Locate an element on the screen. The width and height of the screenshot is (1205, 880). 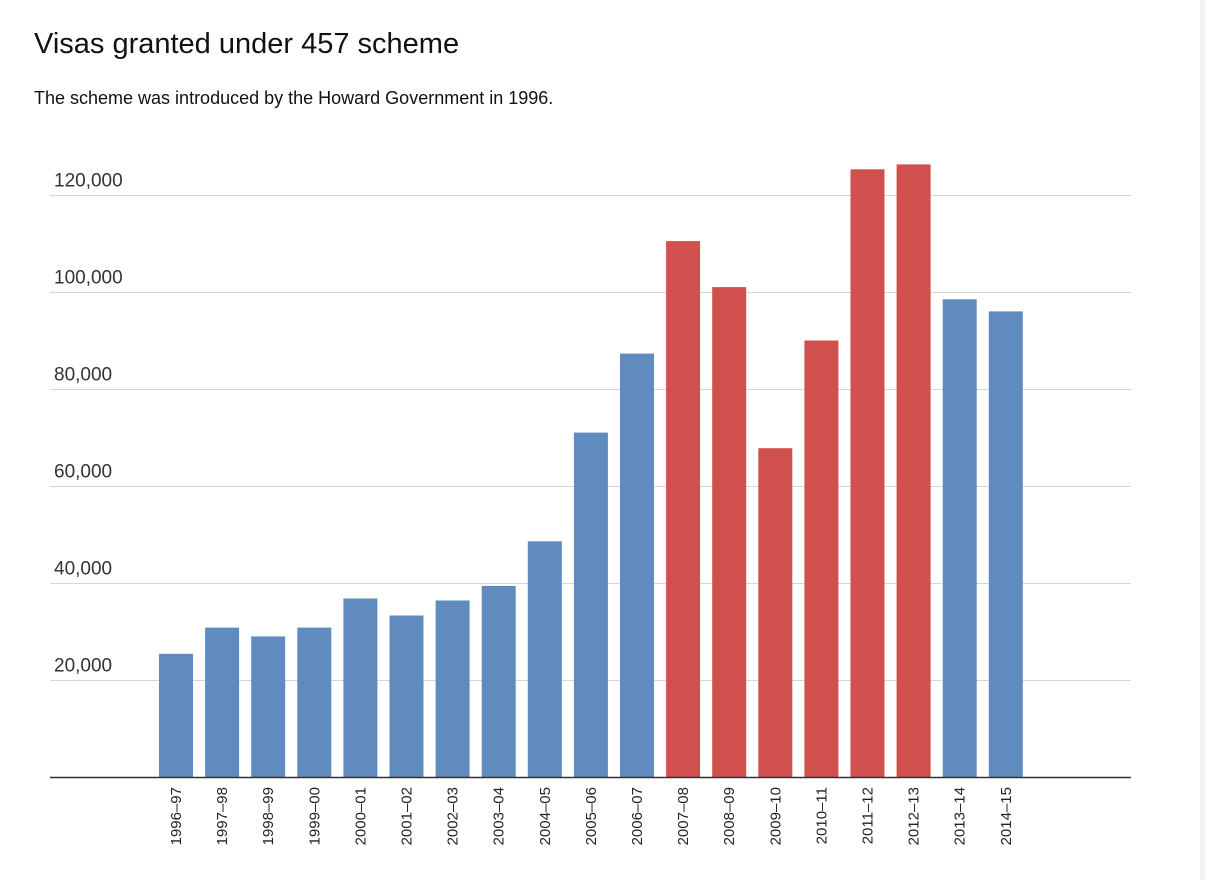
x-tick-label: 2001–02 is located at coordinates (407, 816).